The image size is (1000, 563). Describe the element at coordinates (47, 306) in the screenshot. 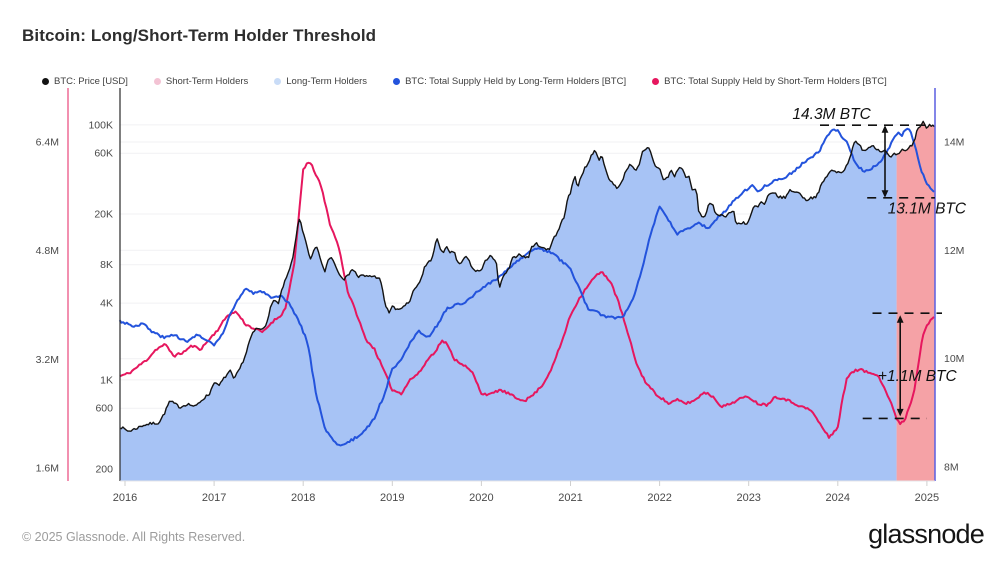

I see `sth-axis-labels: 1.6M 3.2M 4.8M 6.4M` at that location.